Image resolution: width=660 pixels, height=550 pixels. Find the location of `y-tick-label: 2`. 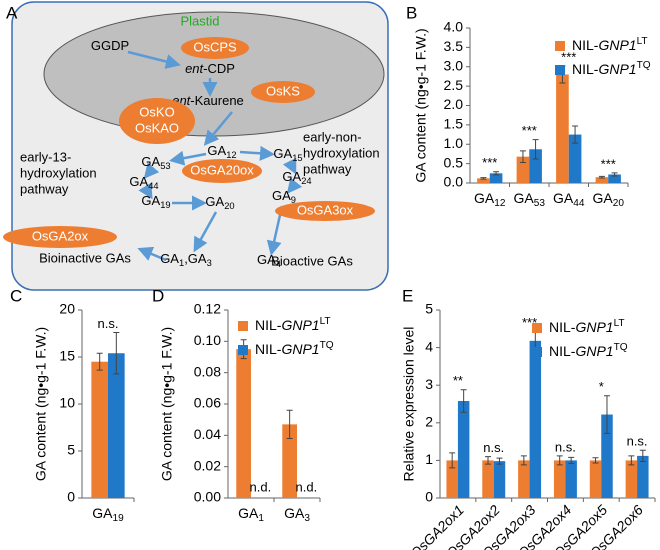

y-tick-label: 2 is located at coordinates (429, 422).